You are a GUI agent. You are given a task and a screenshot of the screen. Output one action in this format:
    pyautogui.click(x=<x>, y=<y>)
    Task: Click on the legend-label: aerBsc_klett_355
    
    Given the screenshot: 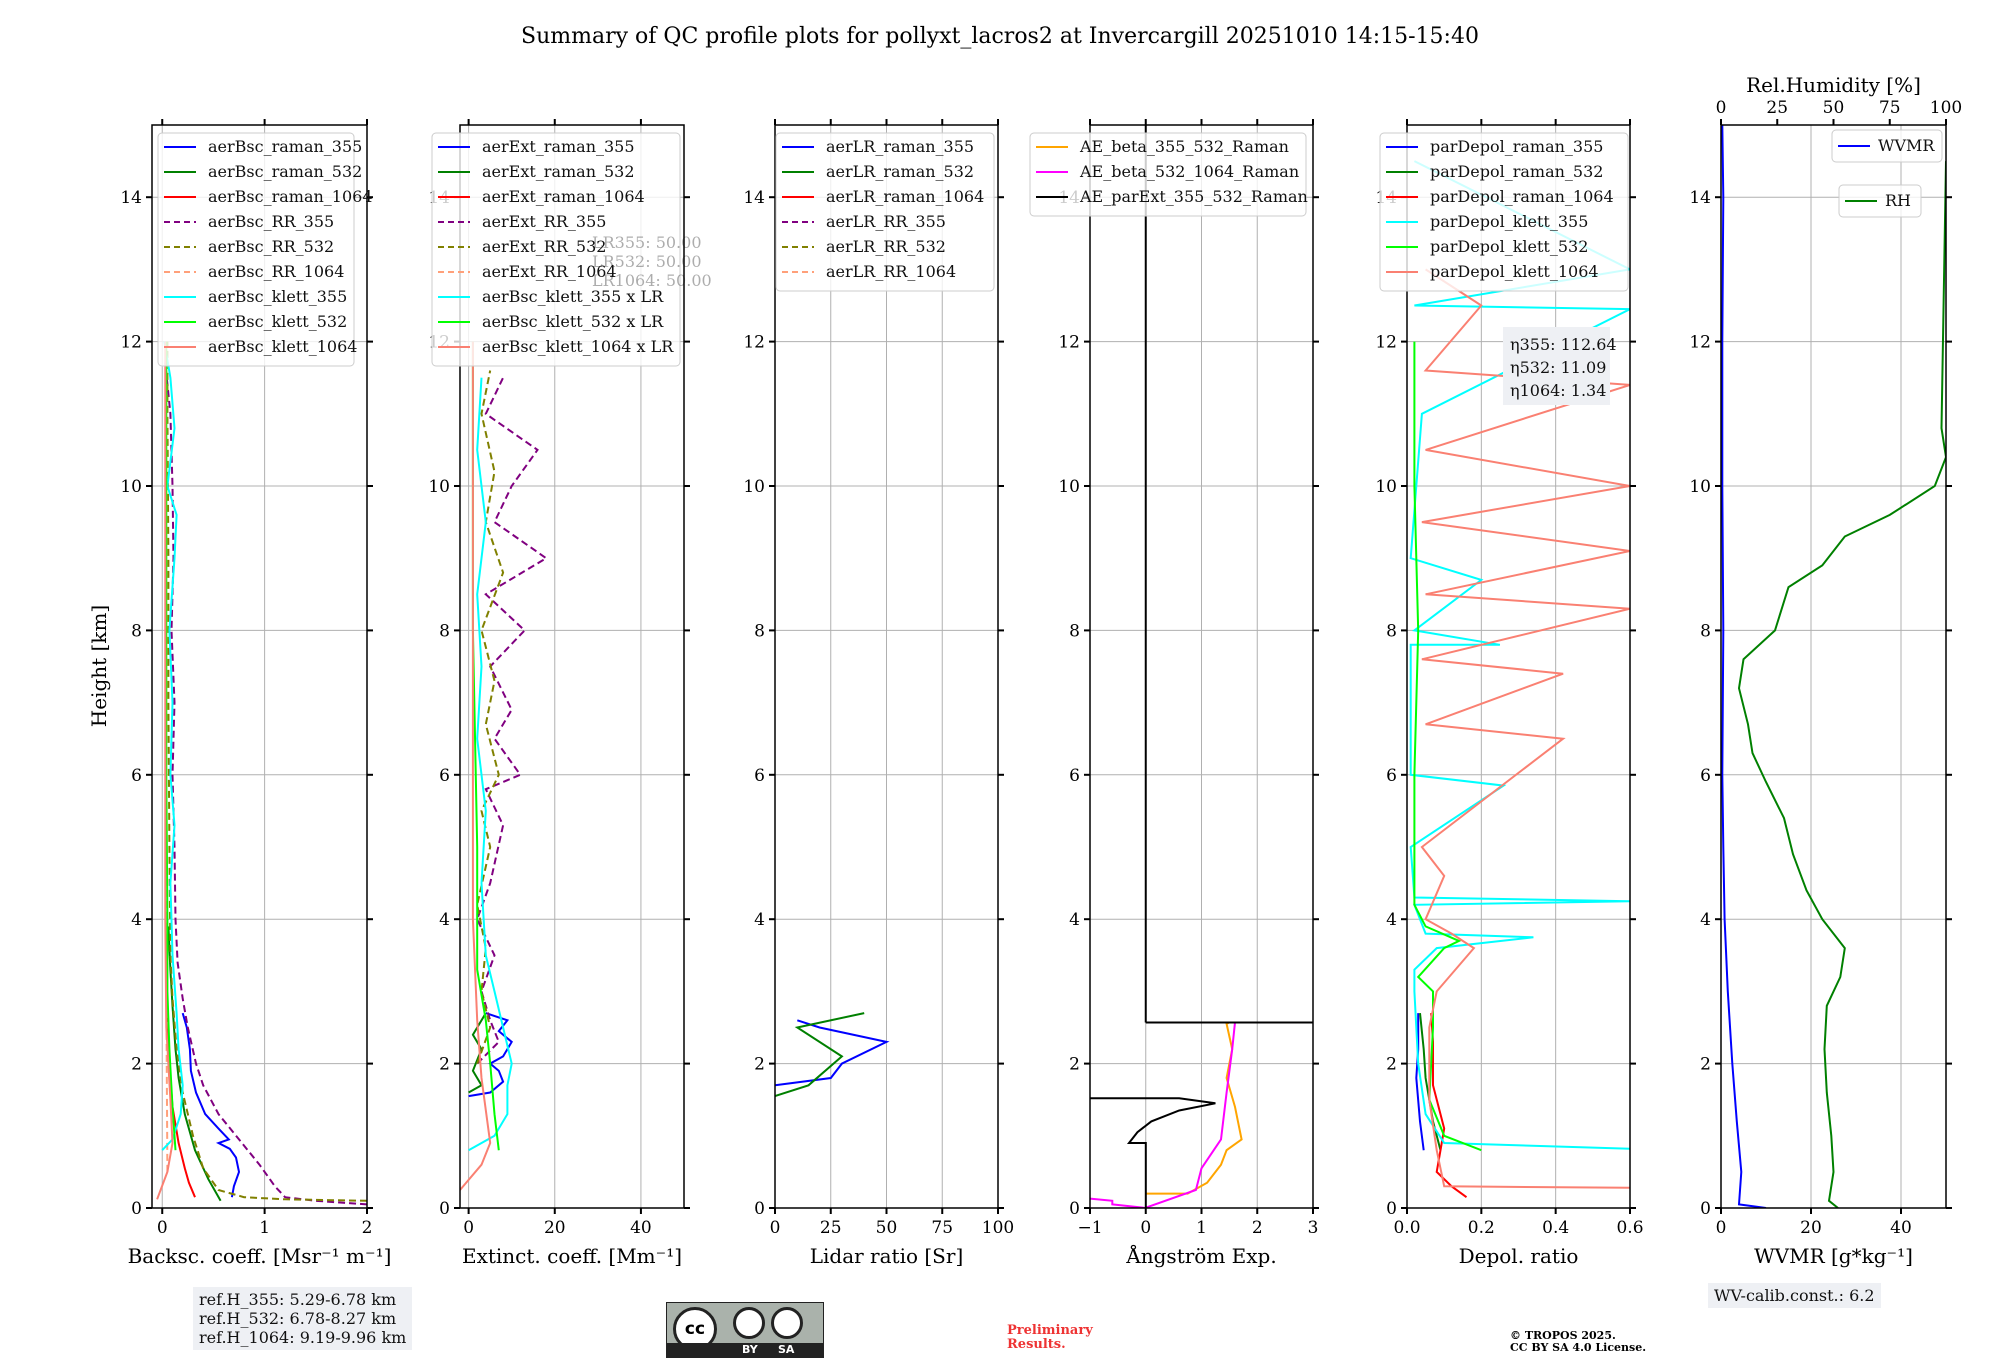 What is the action you would take?
    pyautogui.click(x=277, y=296)
    